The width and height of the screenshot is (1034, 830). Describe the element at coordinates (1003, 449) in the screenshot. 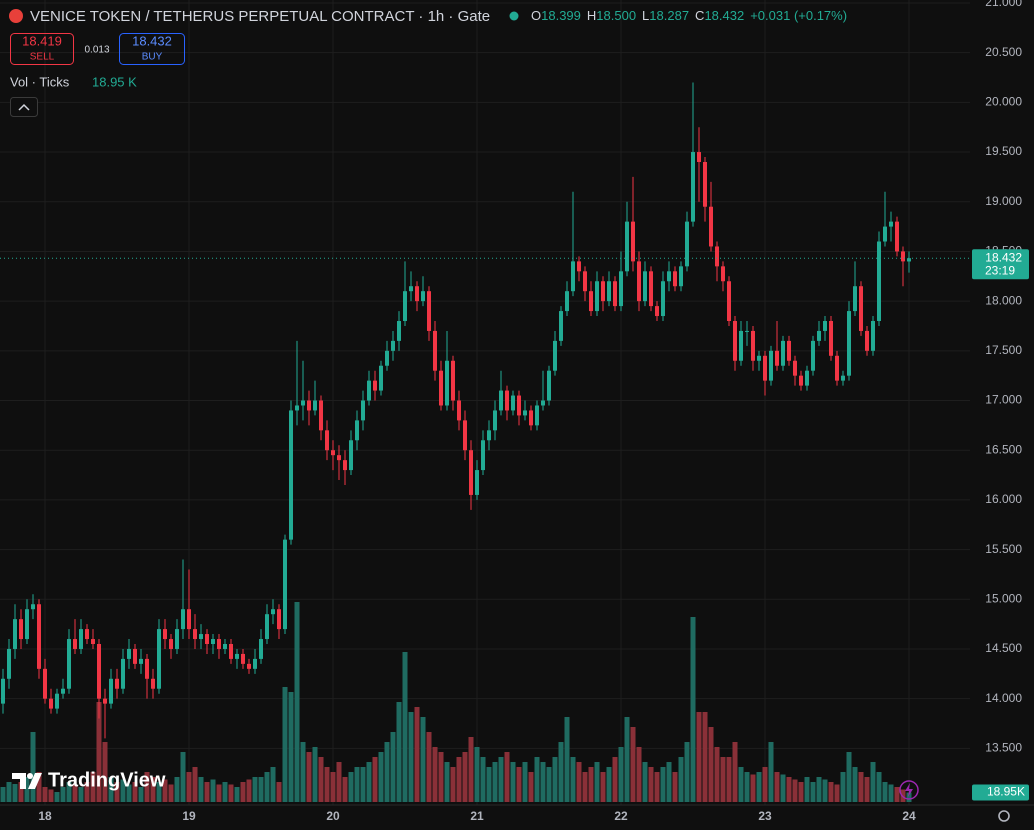

I see `y-tick-label: 16.500` at that location.